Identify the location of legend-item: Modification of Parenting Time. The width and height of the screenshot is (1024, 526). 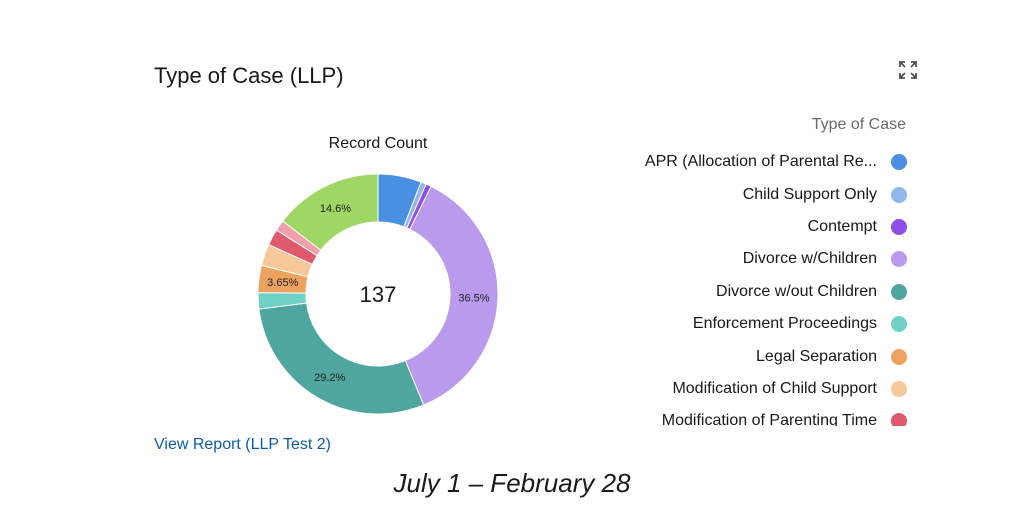
(735, 415).